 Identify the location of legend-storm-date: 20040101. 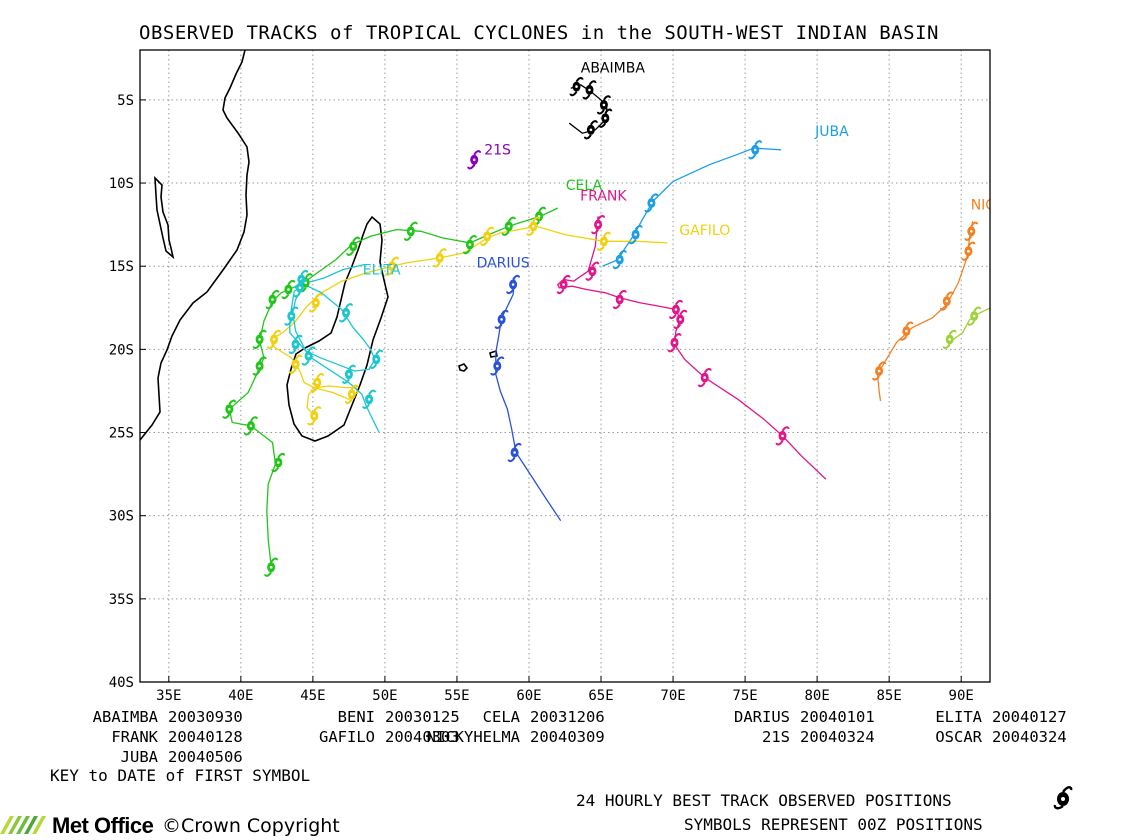
(837, 717).